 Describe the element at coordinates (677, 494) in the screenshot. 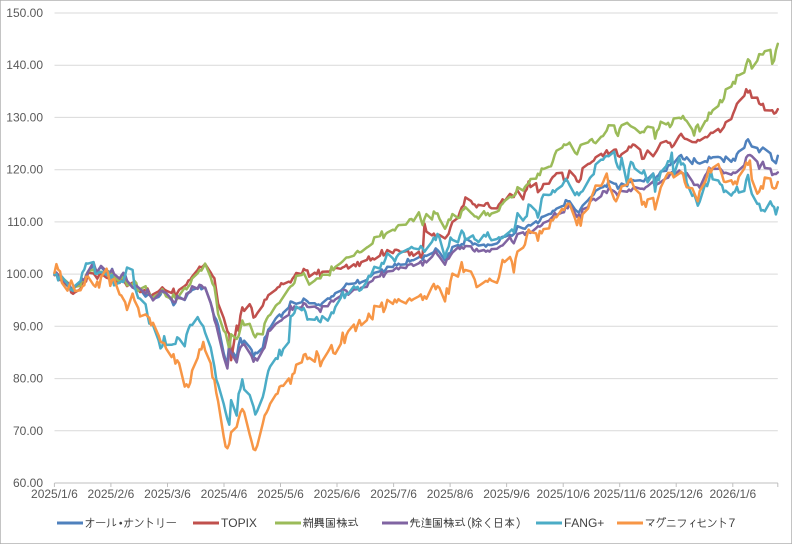

I see `svg-text: 2025/12/6` at that location.